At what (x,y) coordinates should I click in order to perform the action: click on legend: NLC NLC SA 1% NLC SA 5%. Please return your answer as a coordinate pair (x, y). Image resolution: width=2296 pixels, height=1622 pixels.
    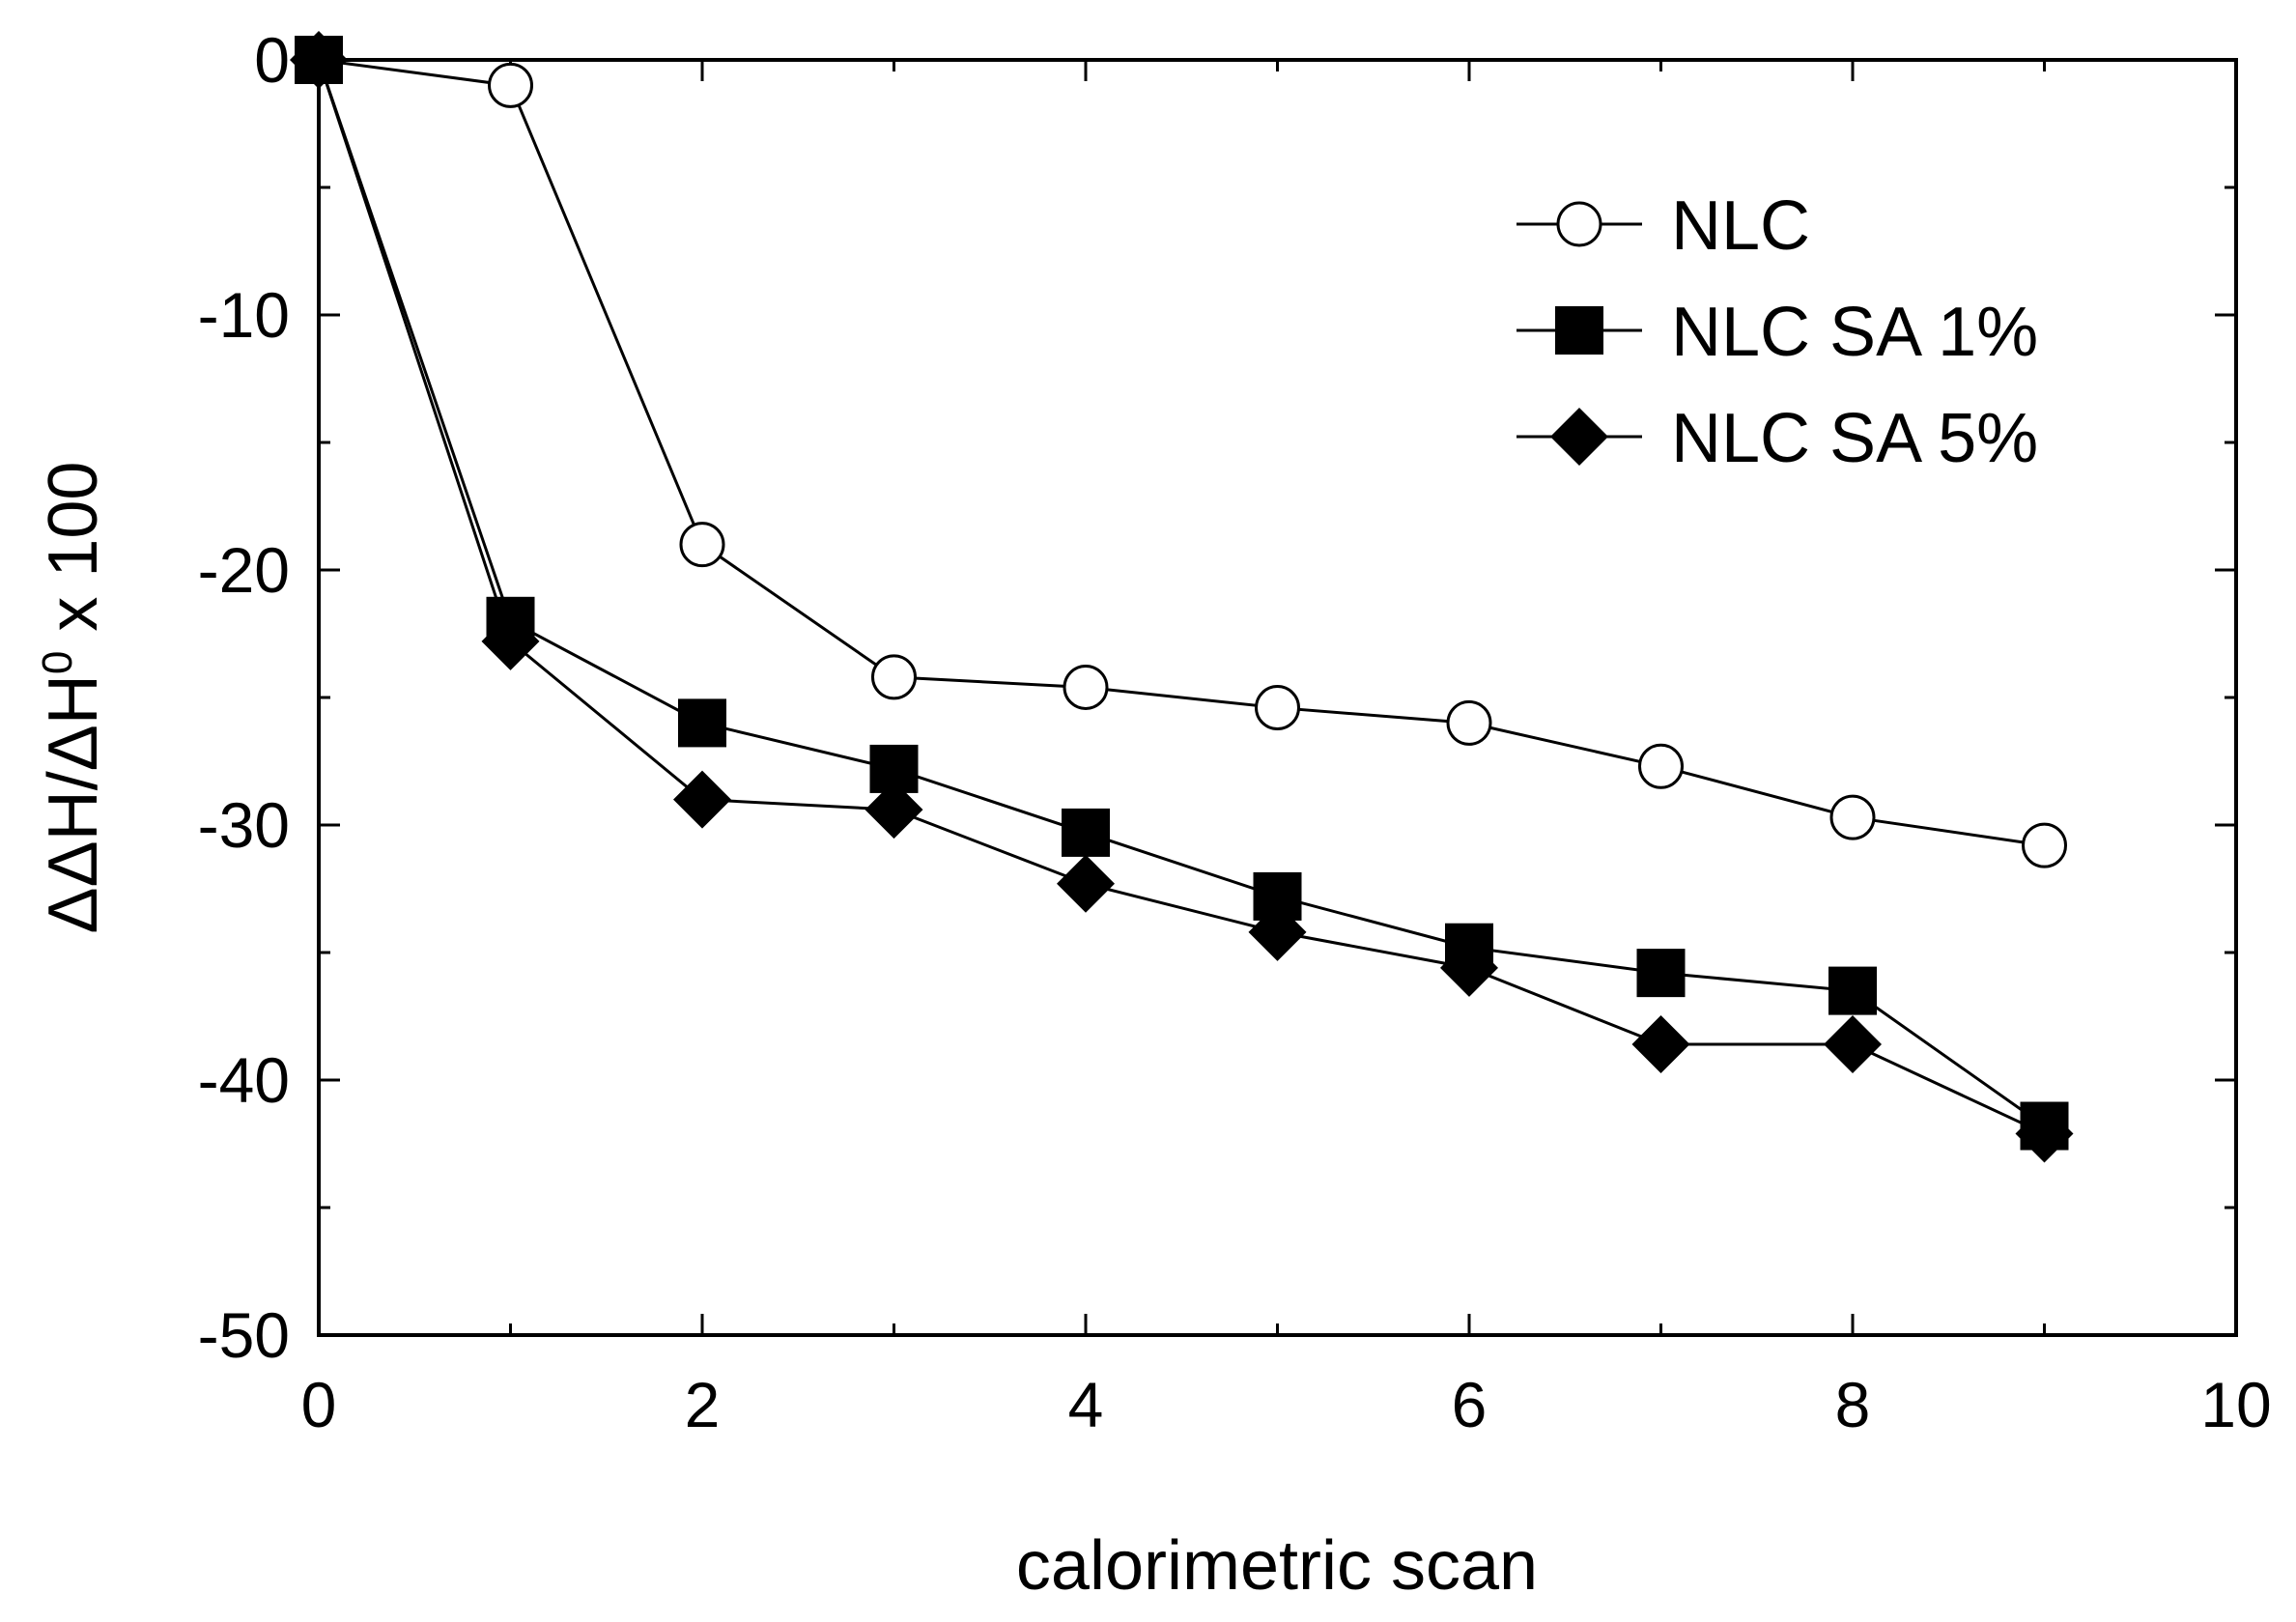
    Looking at the image, I should click on (1777, 332).